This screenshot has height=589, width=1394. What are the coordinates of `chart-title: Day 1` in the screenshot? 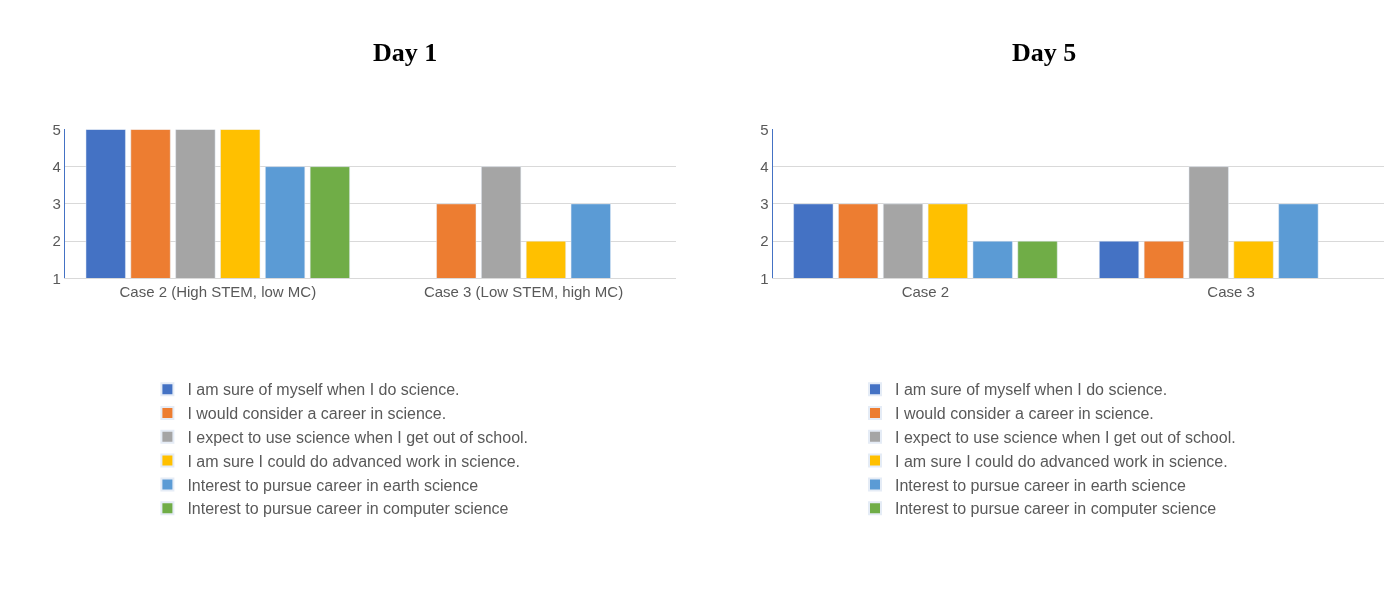 It's located at (405, 52).